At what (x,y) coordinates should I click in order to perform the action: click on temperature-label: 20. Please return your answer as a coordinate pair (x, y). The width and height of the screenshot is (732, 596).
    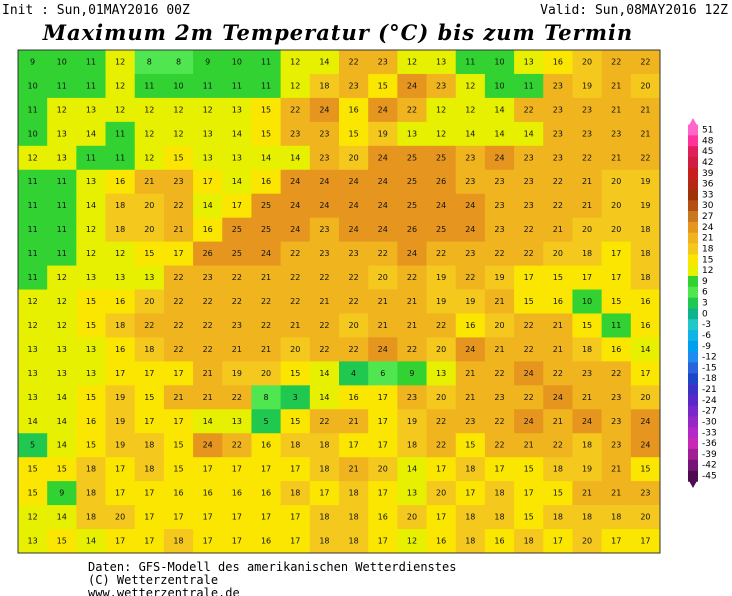
    Looking at the image, I should click on (441, 349).